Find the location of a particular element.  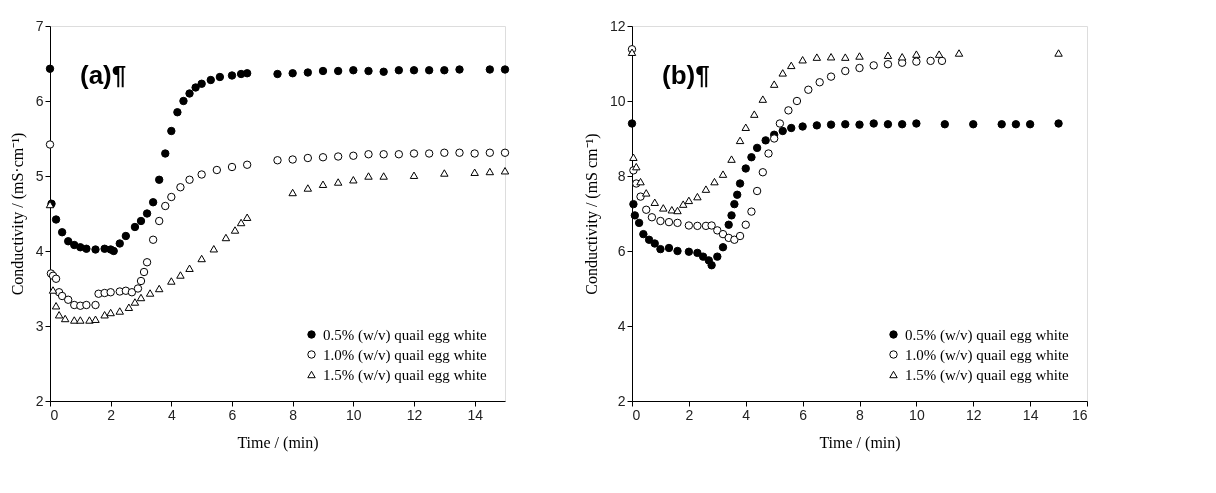

annotation: (b)¶ is located at coordinates (686, 75).